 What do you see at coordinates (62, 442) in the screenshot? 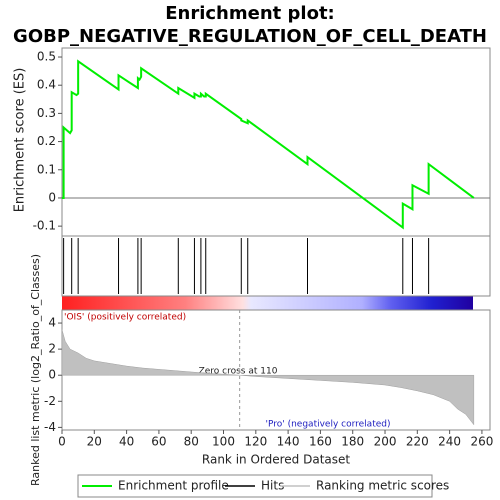
I see `x-tick-label: 0` at bounding box center [62, 442].